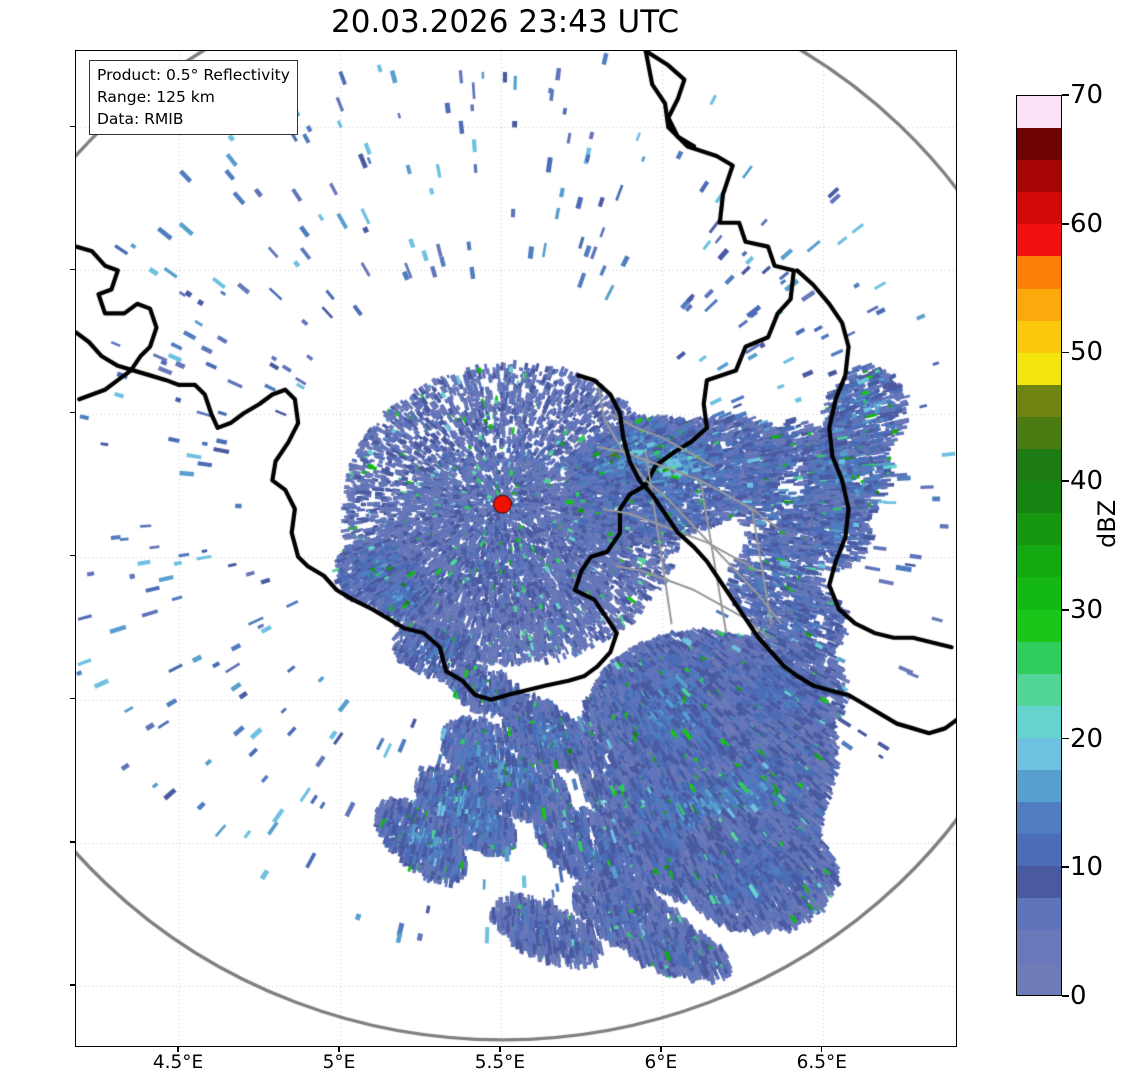 The width and height of the screenshot is (1148, 1081). What do you see at coordinates (1107, 523) in the screenshot?
I see `colorbar-label: dBZ` at bounding box center [1107, 523].